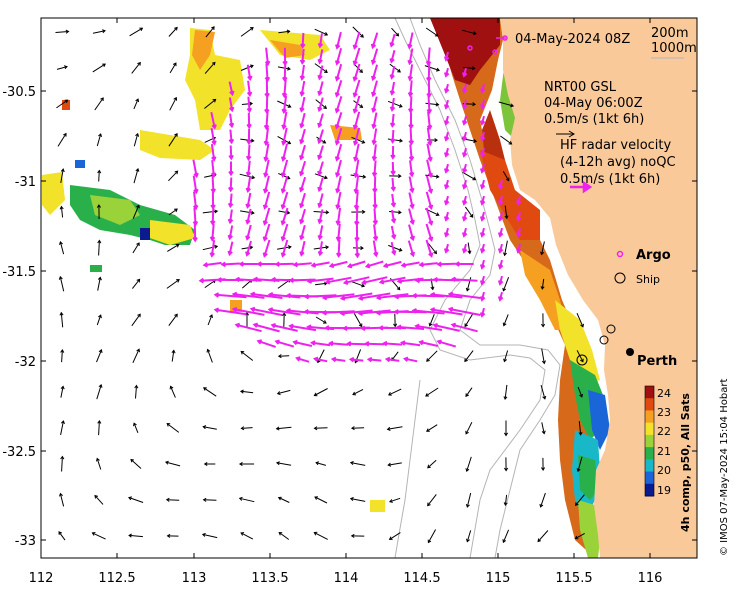 Image resolution: width=740 pixels, height=592 pixels. Describe the element at coordinates (657, 361) in the screenshot. I see `perth-label: Perth` at that location.